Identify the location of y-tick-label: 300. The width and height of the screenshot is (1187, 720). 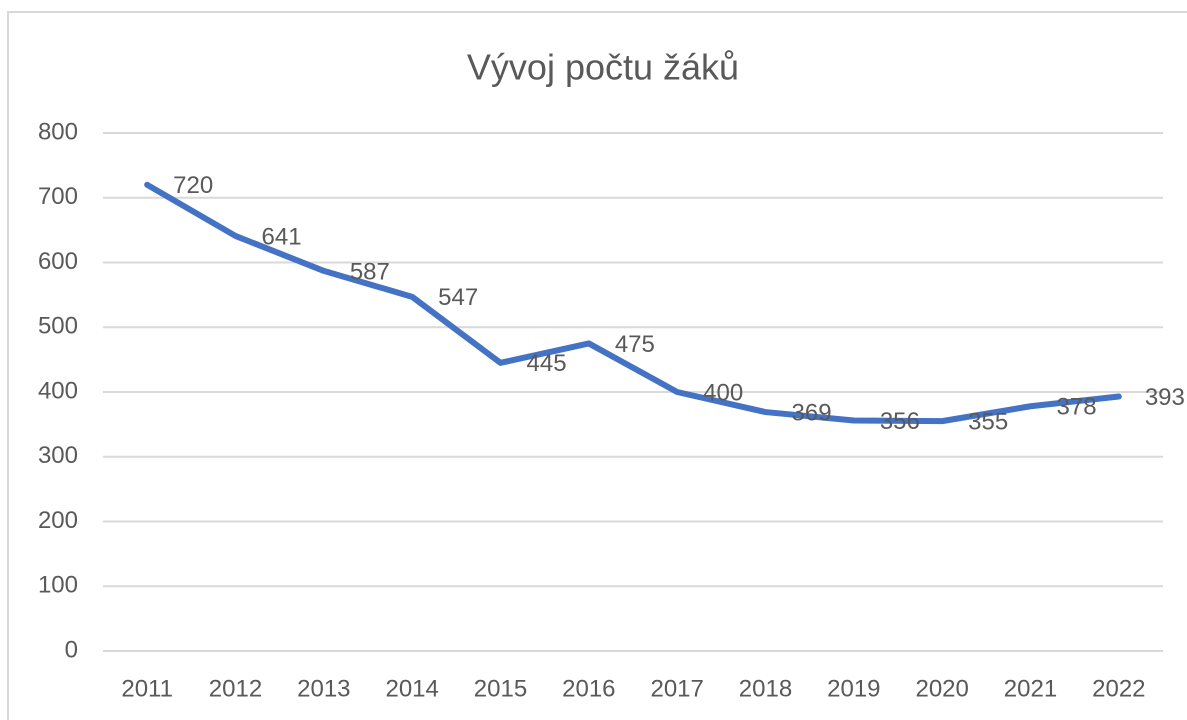
(58, 455).